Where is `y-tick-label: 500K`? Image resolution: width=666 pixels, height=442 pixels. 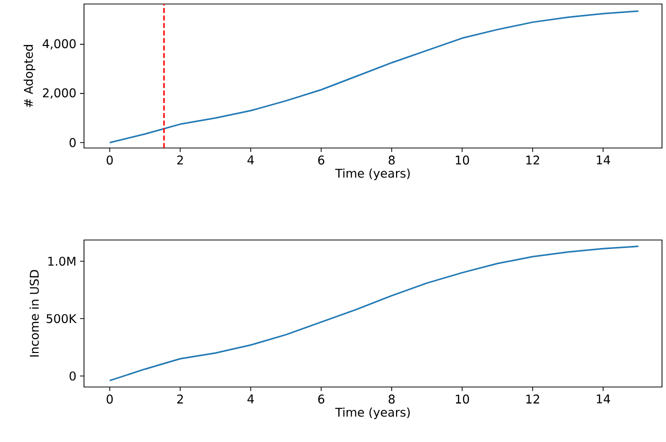 y-tick-label: 500K is located at coordinates (61, 319).